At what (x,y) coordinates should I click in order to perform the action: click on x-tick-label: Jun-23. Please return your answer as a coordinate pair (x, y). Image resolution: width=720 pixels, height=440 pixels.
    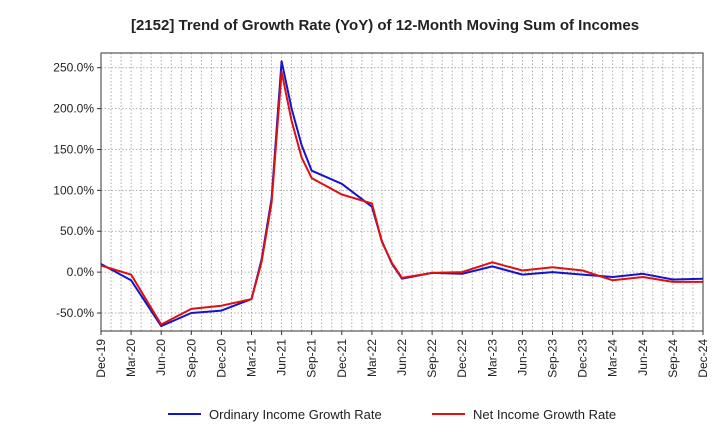
    Looking at the image, I should click on (522, 357).